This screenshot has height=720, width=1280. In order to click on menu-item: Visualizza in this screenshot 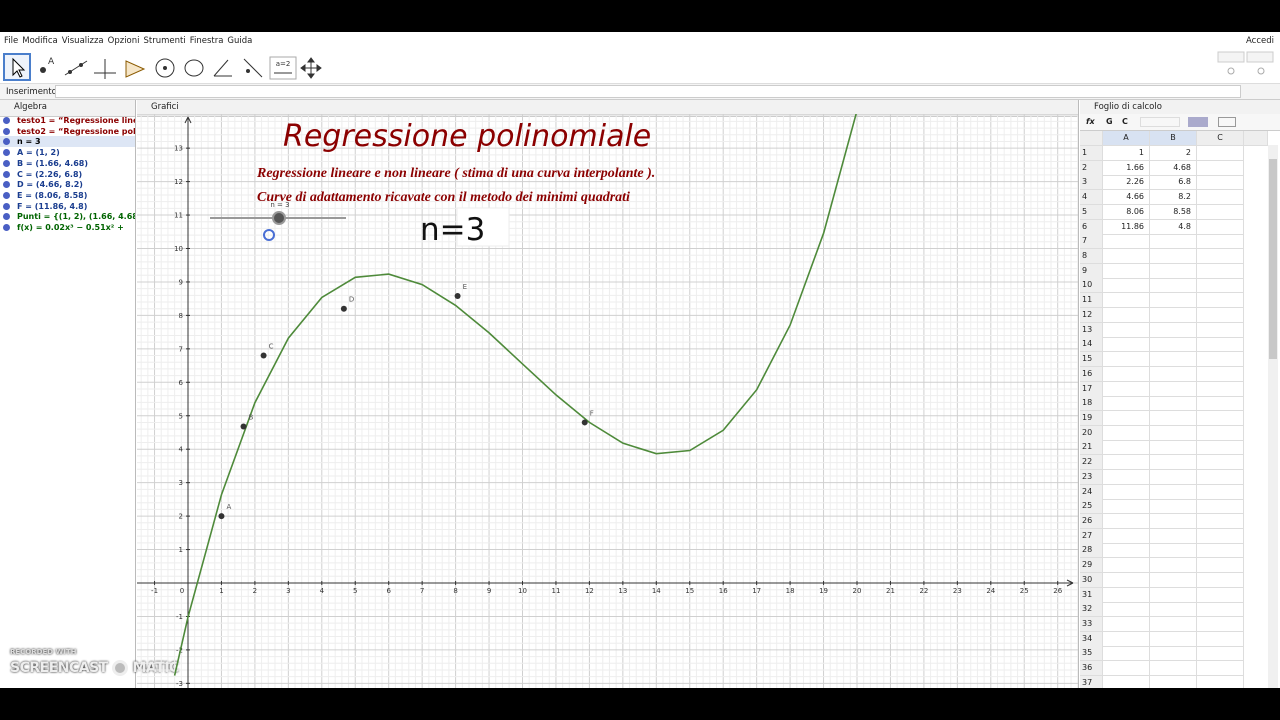, I will do `click(82, 41)`.